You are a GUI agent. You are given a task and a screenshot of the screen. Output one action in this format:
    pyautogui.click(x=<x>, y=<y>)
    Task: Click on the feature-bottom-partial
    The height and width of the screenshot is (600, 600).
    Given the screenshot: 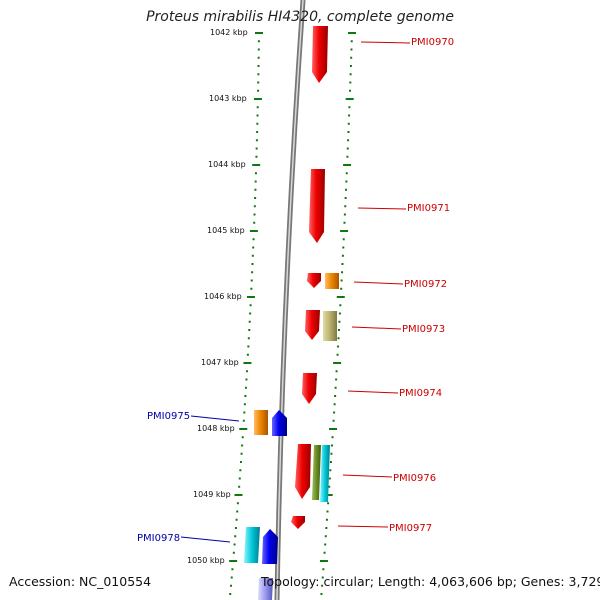 What is the action you would take?
    pyautogui.click(x=265, y=589)
    